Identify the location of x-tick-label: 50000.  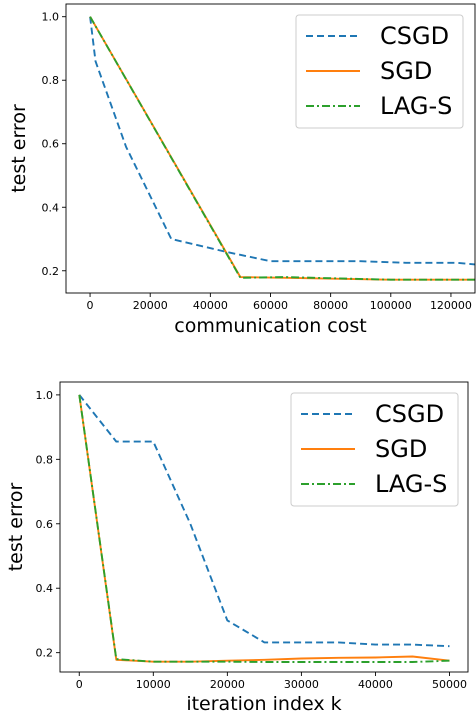
(449, 684).